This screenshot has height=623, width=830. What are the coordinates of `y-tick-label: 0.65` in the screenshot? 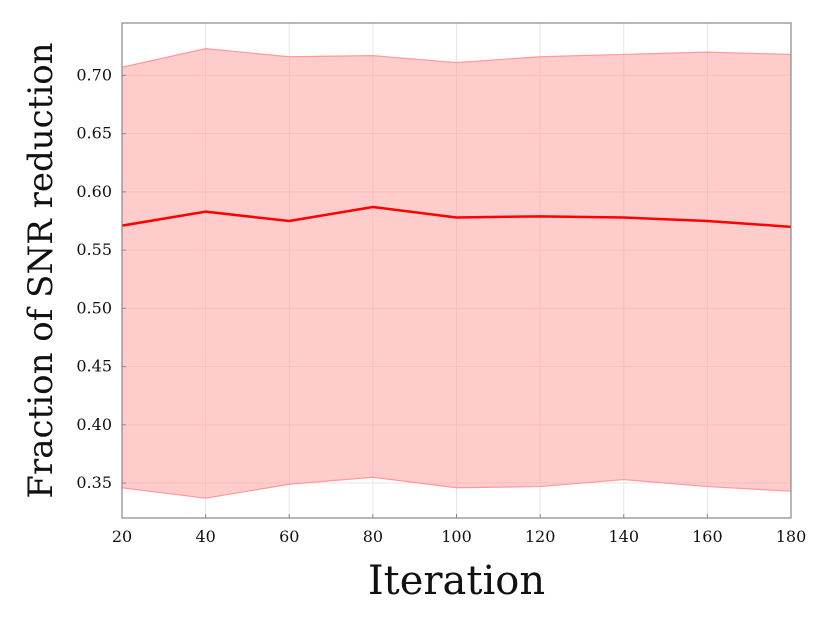 It's located at (94, 133).